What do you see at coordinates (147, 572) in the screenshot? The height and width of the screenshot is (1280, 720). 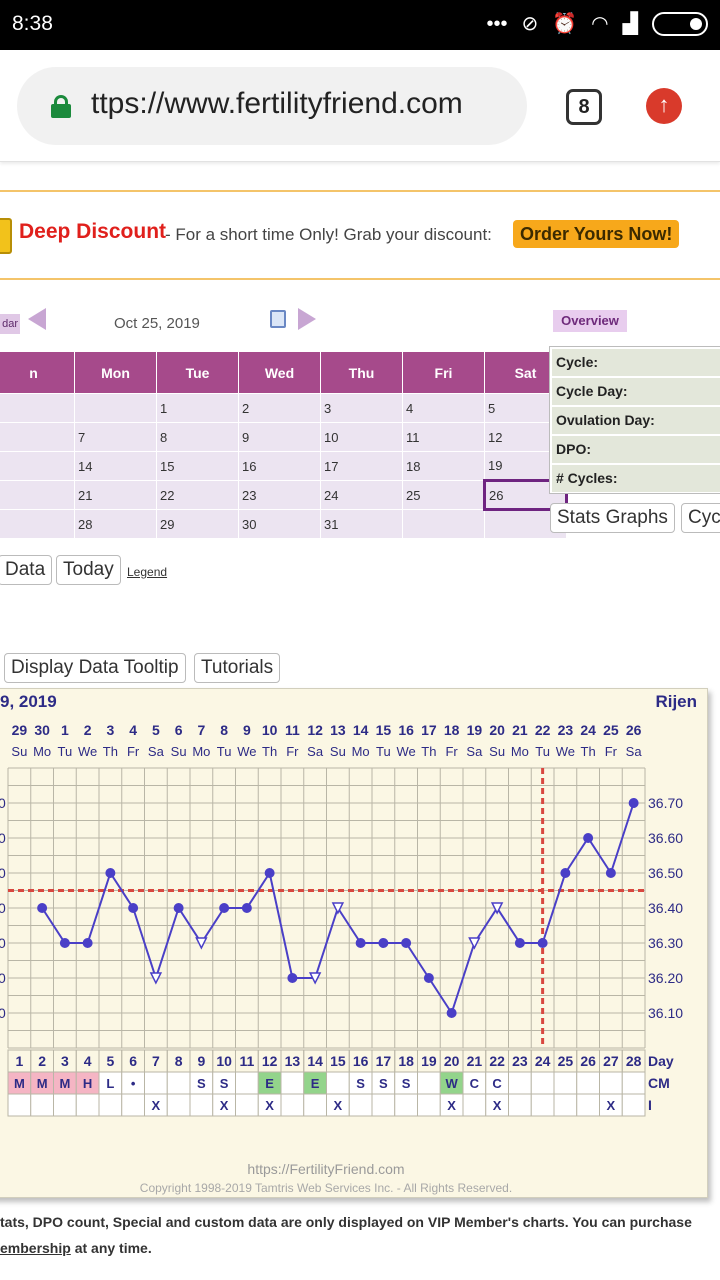 I see `legend-link: Legend` at bounding box center [147, 572].